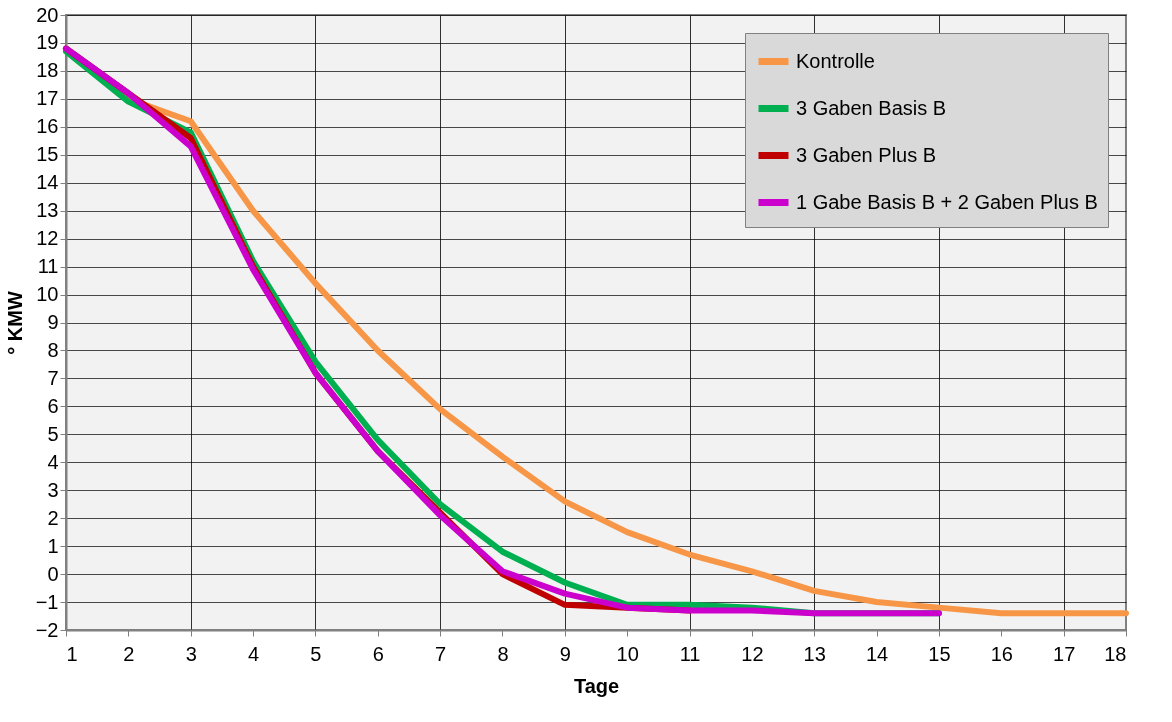 This screenshot has width=1172, height=722. I want to click on x-tick-label: 11, so click(690, 653).